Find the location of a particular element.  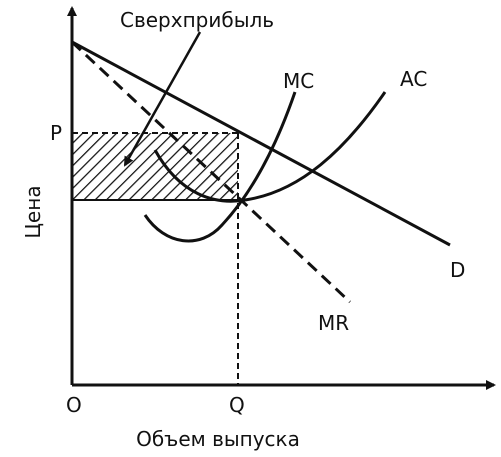

quantity-label: Q is located at coordinates (237, 405).